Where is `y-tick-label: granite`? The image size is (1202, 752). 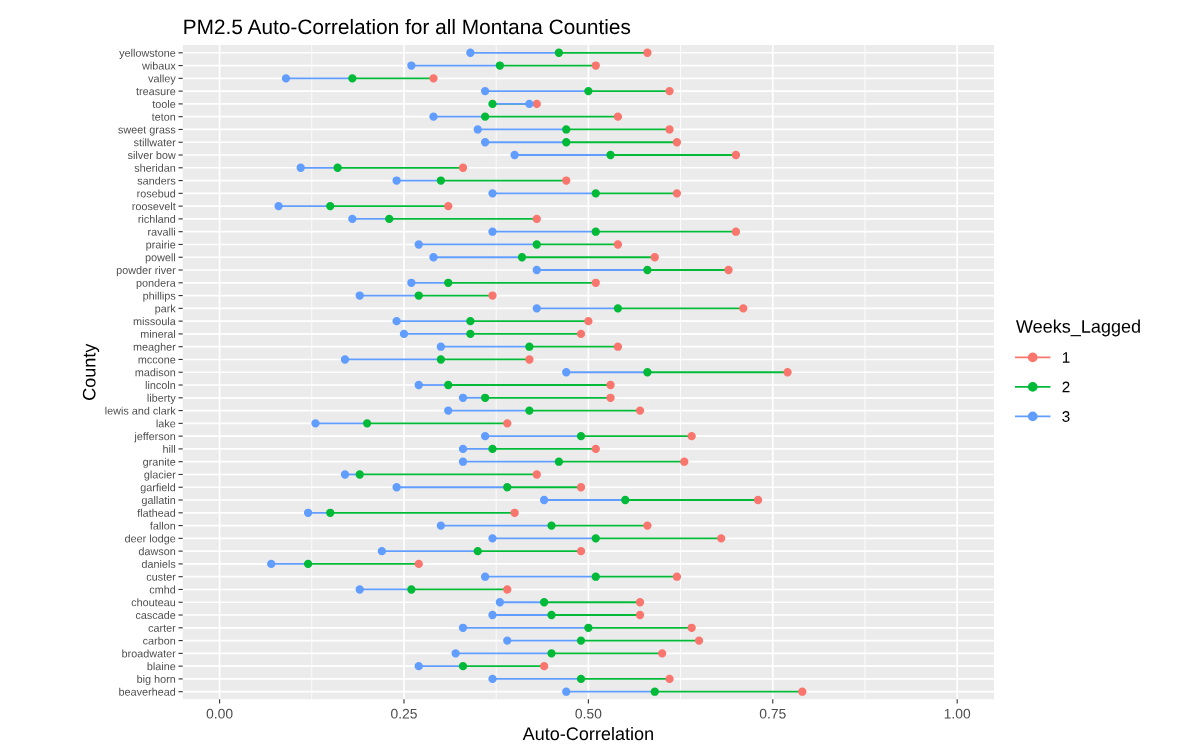
y-tick-label: granite is located at coordinates (159, 462).